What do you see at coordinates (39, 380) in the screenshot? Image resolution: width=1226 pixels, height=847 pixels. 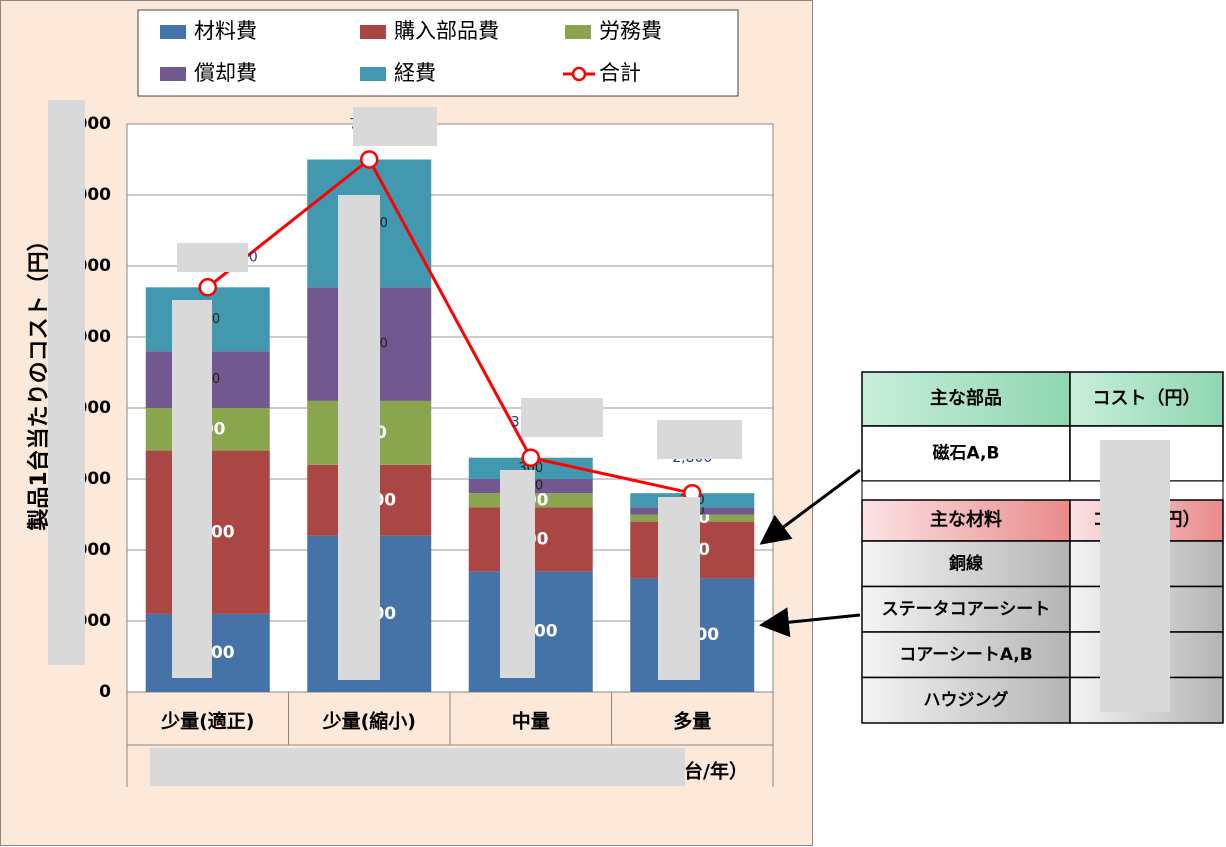 I see `y-axis-label: 製品1台当たりのコスト（円）` at bounding box center [39, 380].